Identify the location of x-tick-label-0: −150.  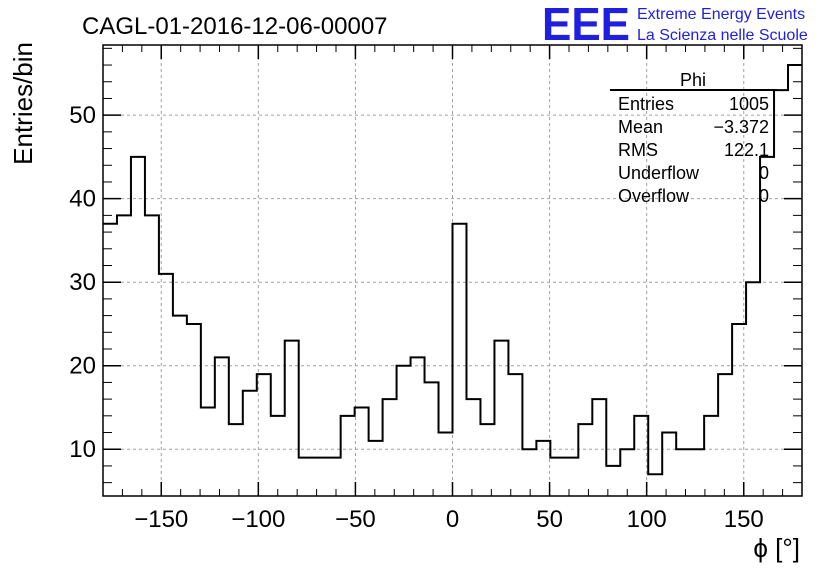
(161, 519).